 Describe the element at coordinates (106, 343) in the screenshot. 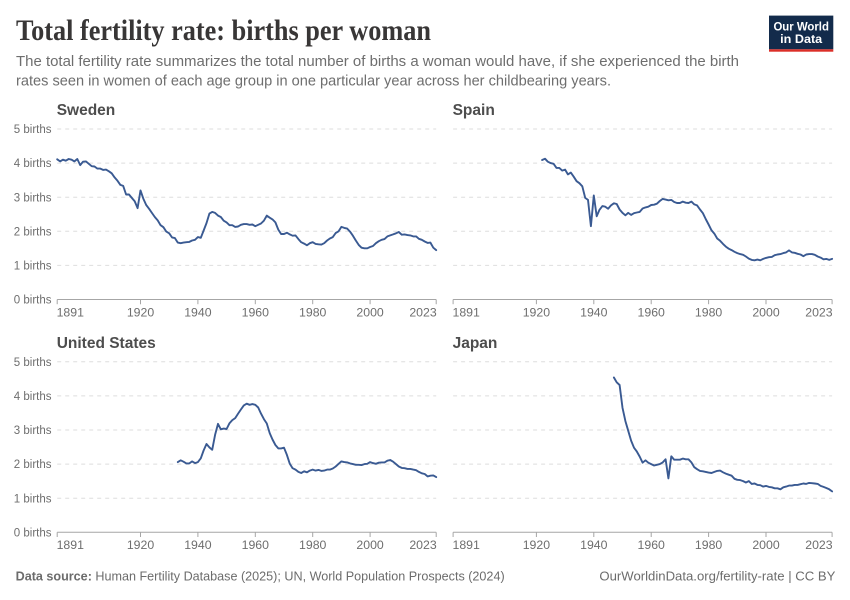

I see `svg-text: United States` at that location.